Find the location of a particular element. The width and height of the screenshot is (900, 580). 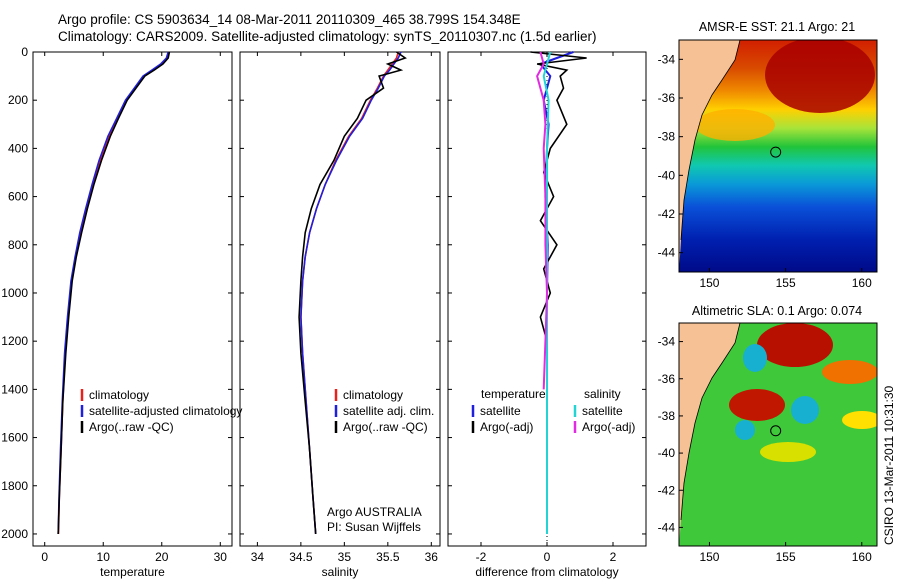

y-tick-label: 200 is located at coordinates (18, 100).